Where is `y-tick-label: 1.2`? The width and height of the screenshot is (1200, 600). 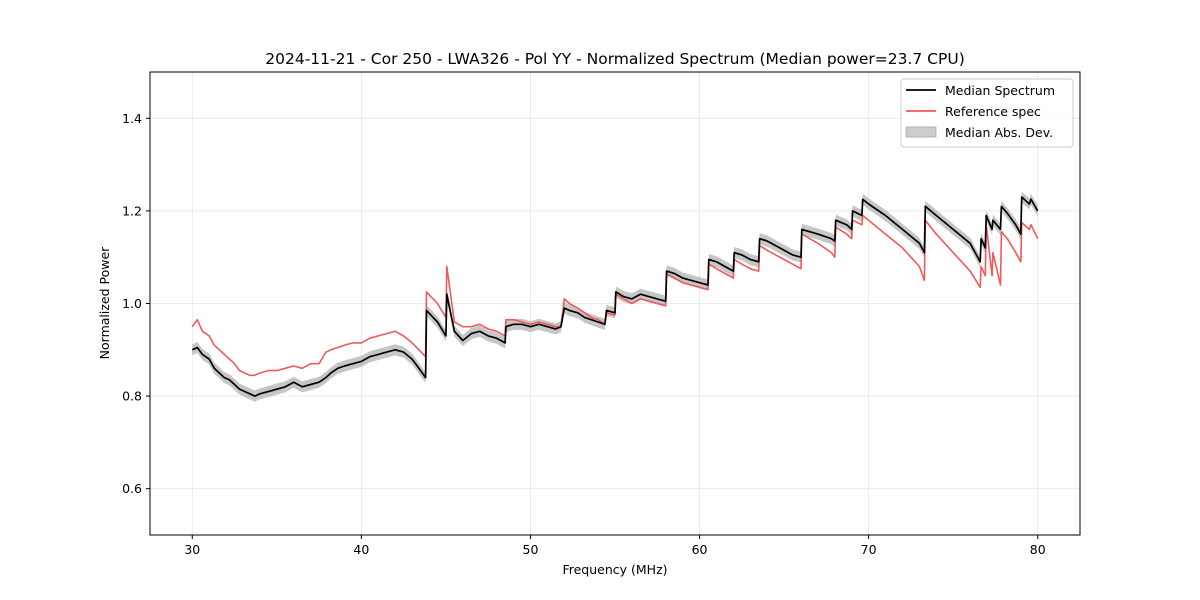
y-tick-label: 1.2 is located at coordinates (132, 210).